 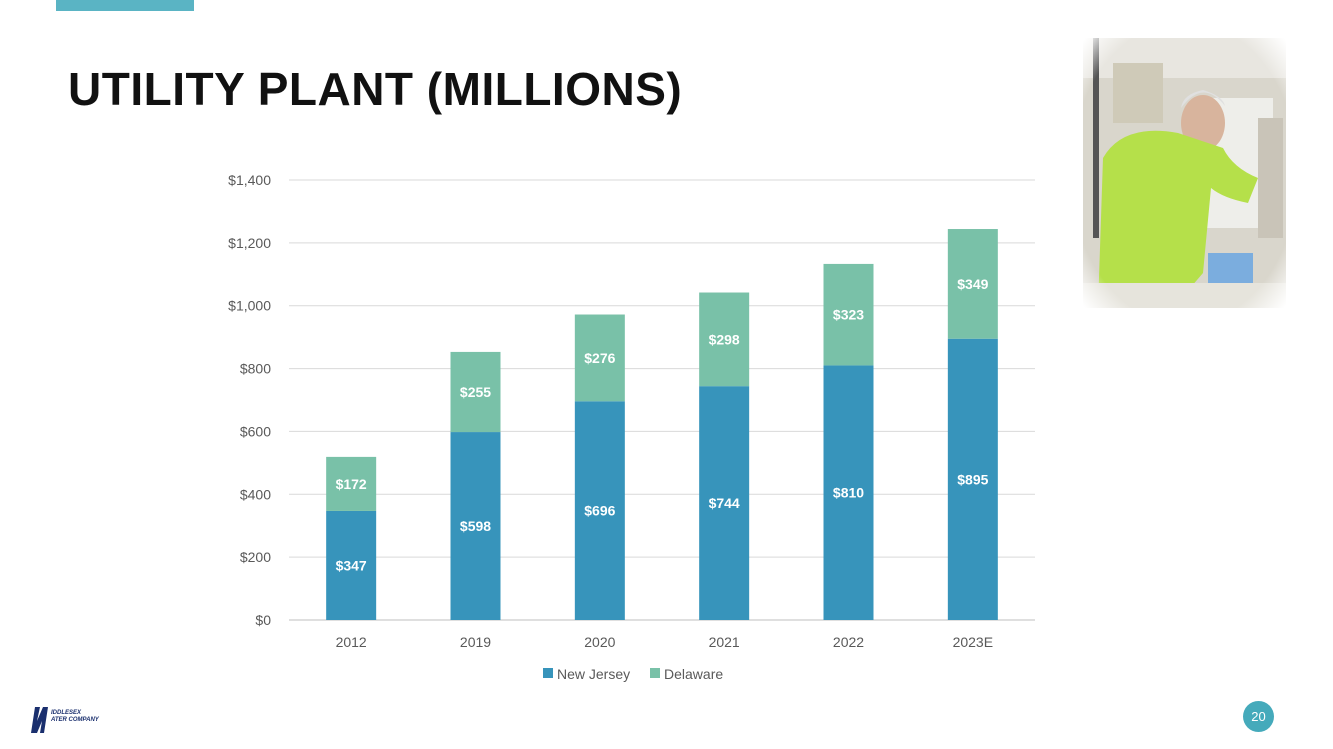 What do you see at coordinates (255, 494) in the screenshot?
I see `y-tick-label: $400` at bounding box center [255, 494].